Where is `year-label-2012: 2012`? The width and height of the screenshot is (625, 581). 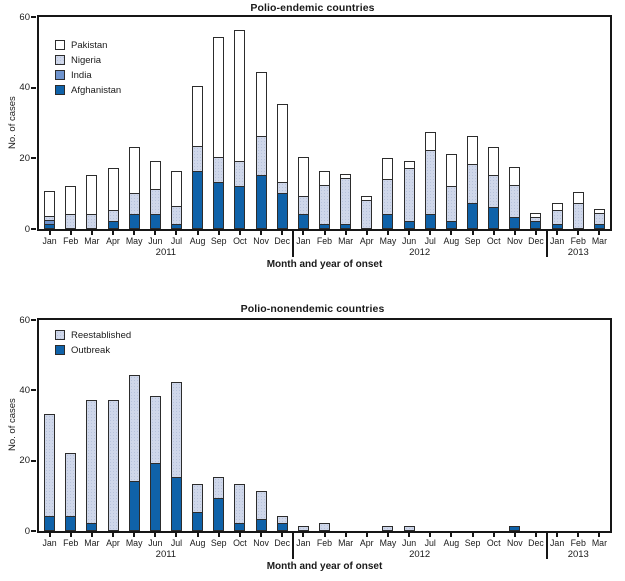 year-label-2012: 2012 is located at coordinates (420, 554).